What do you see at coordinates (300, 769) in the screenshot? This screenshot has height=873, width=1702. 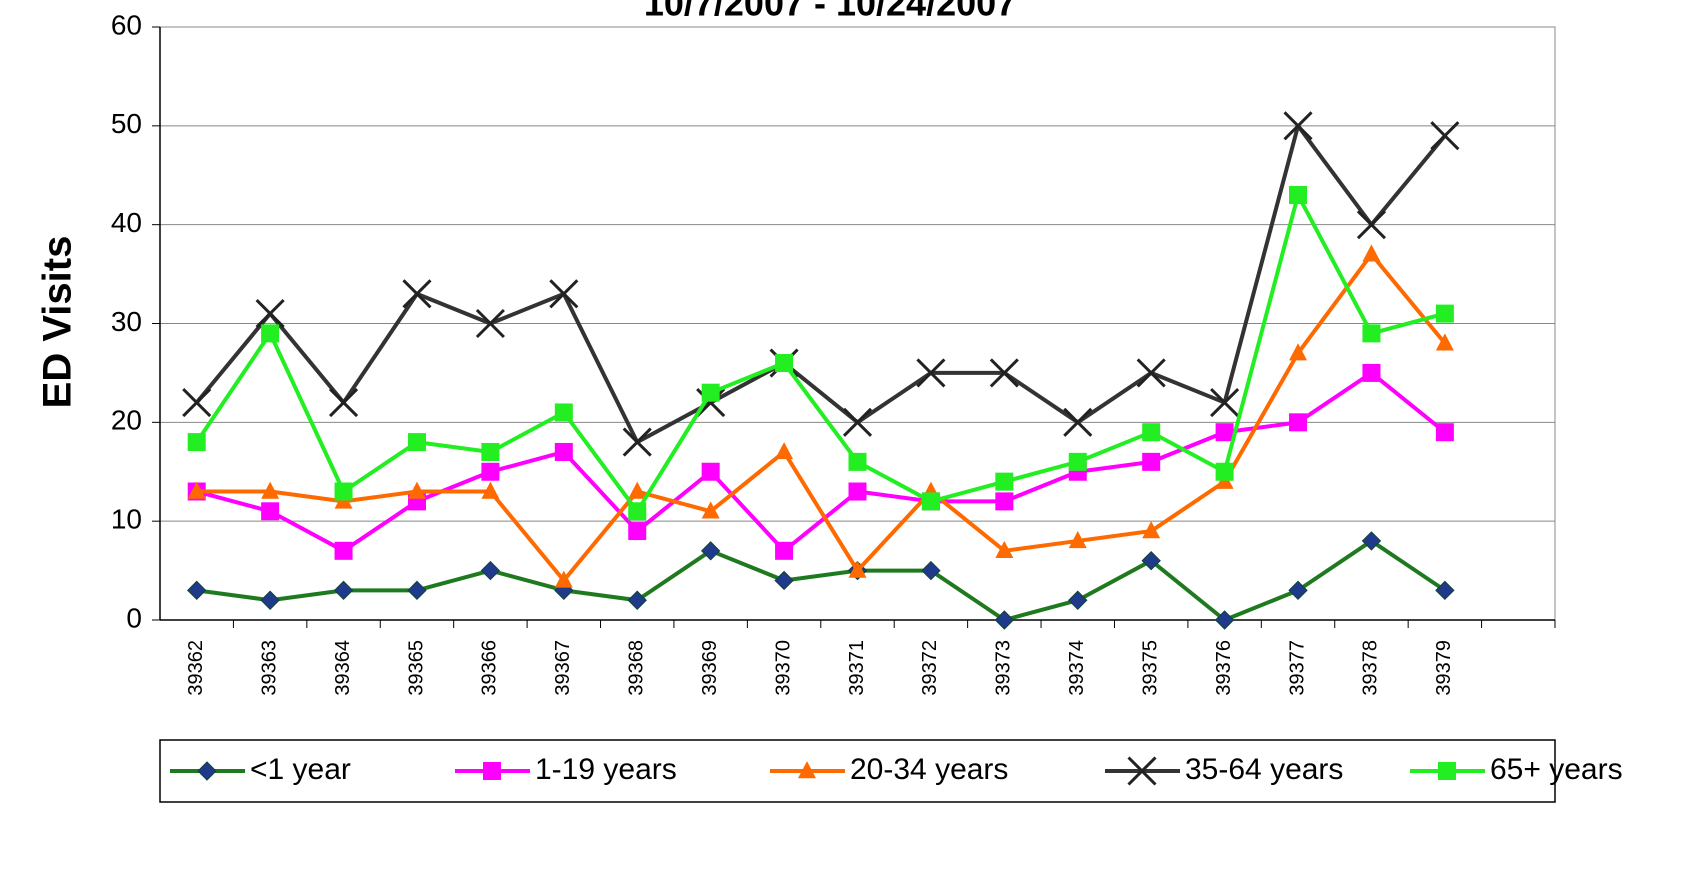 I see `legend-label: <1 year` at bounding box center [300, 769].